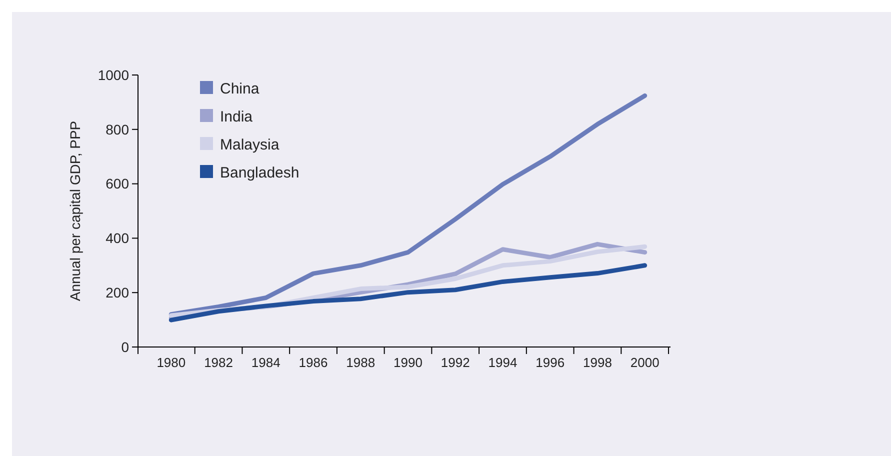 The image size is (891, 456). What do you see at coordinates (503, 362) in the screenshot?
I see `x-tick-label: 1994` at bounding box center [503, 362].